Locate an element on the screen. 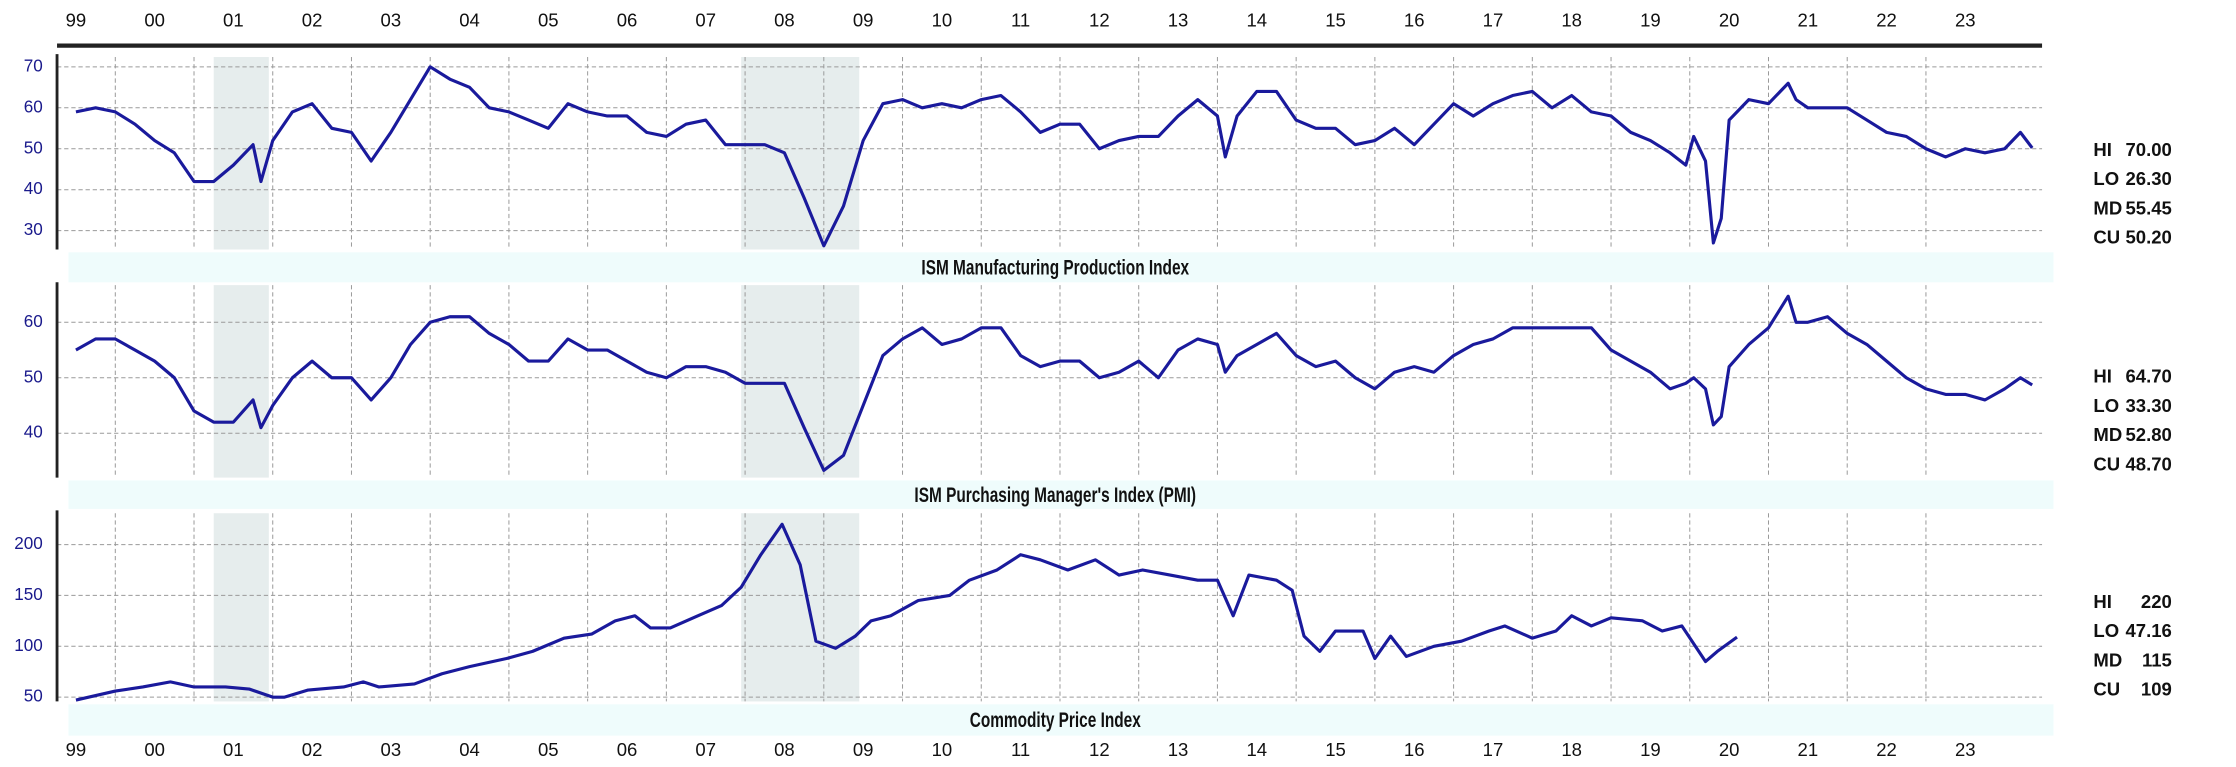 The width and height of the screenshot is (2236, 767). x-tick-label: 00 is located at coordinates (154, 749).